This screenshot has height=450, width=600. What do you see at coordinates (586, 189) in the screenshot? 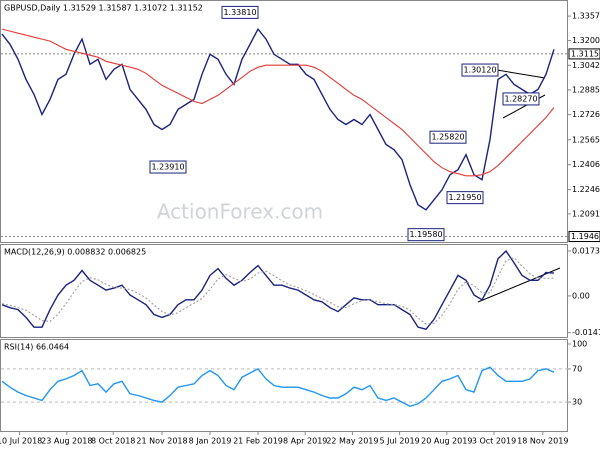
I see `y-tick-label: 1.22465` at bounding box center [586, 189].